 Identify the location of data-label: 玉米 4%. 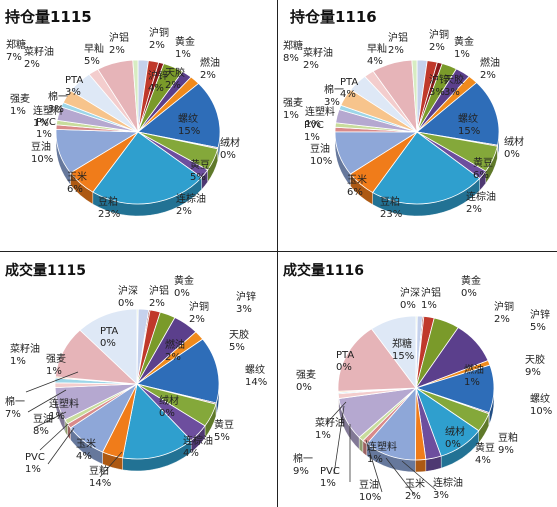
(86, 449).